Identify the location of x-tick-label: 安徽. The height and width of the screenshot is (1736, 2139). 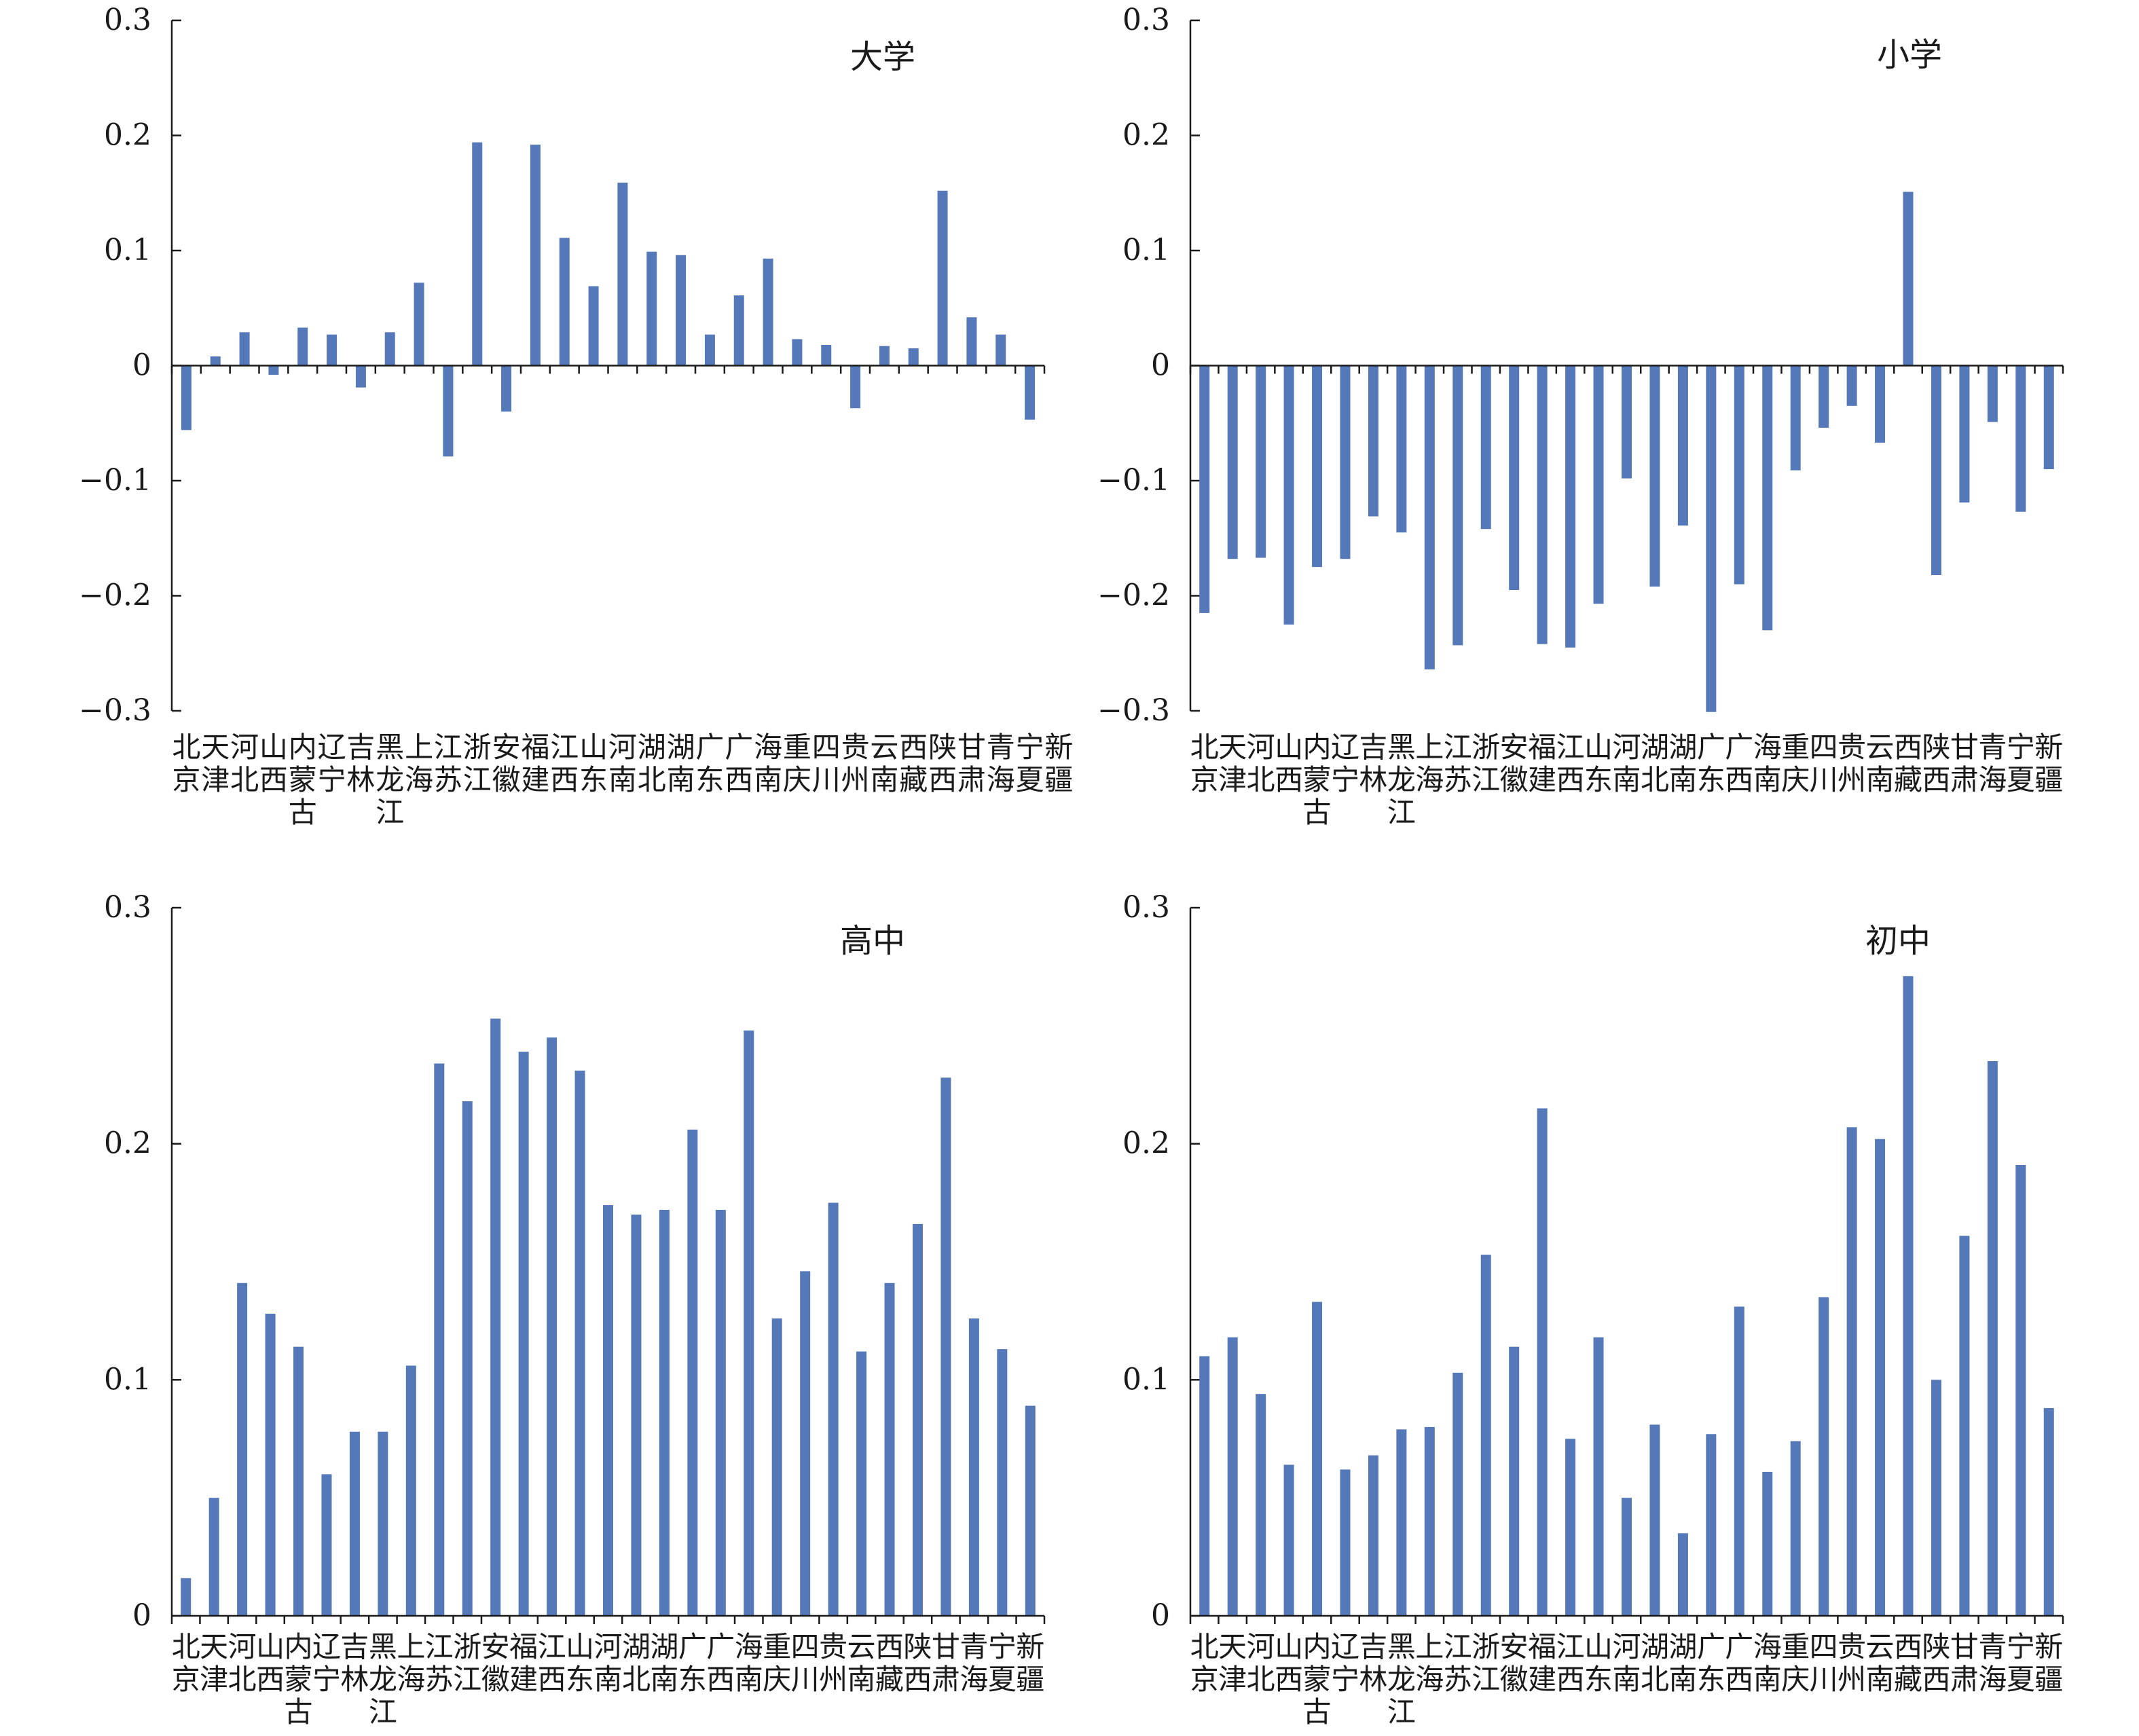
(495, 1663).